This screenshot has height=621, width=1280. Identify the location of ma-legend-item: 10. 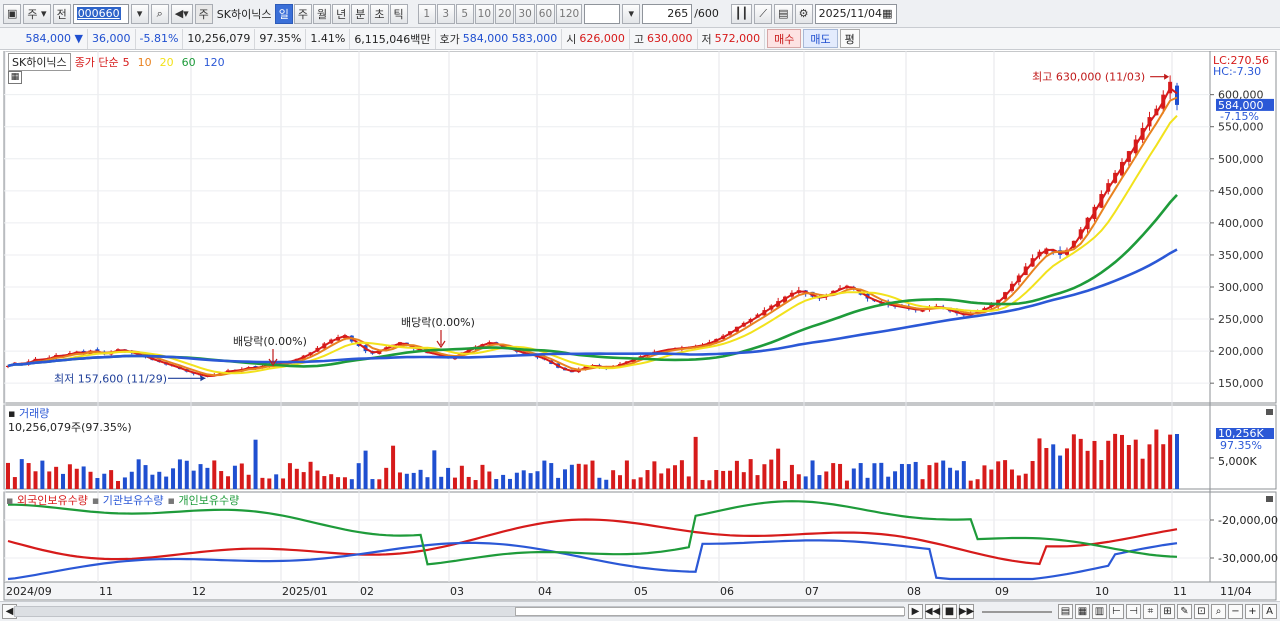
(144, 62).